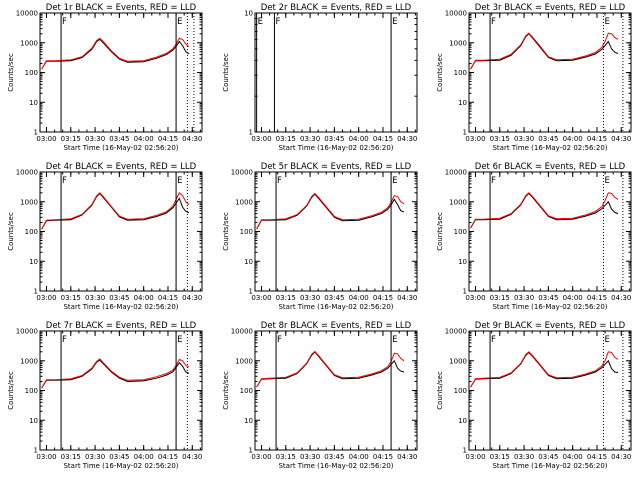 The height and width of the screenshot is (480, 640). I want to click on panel-title: Det 4r BLACK = Events, RED = LLD, so click(121, 167).